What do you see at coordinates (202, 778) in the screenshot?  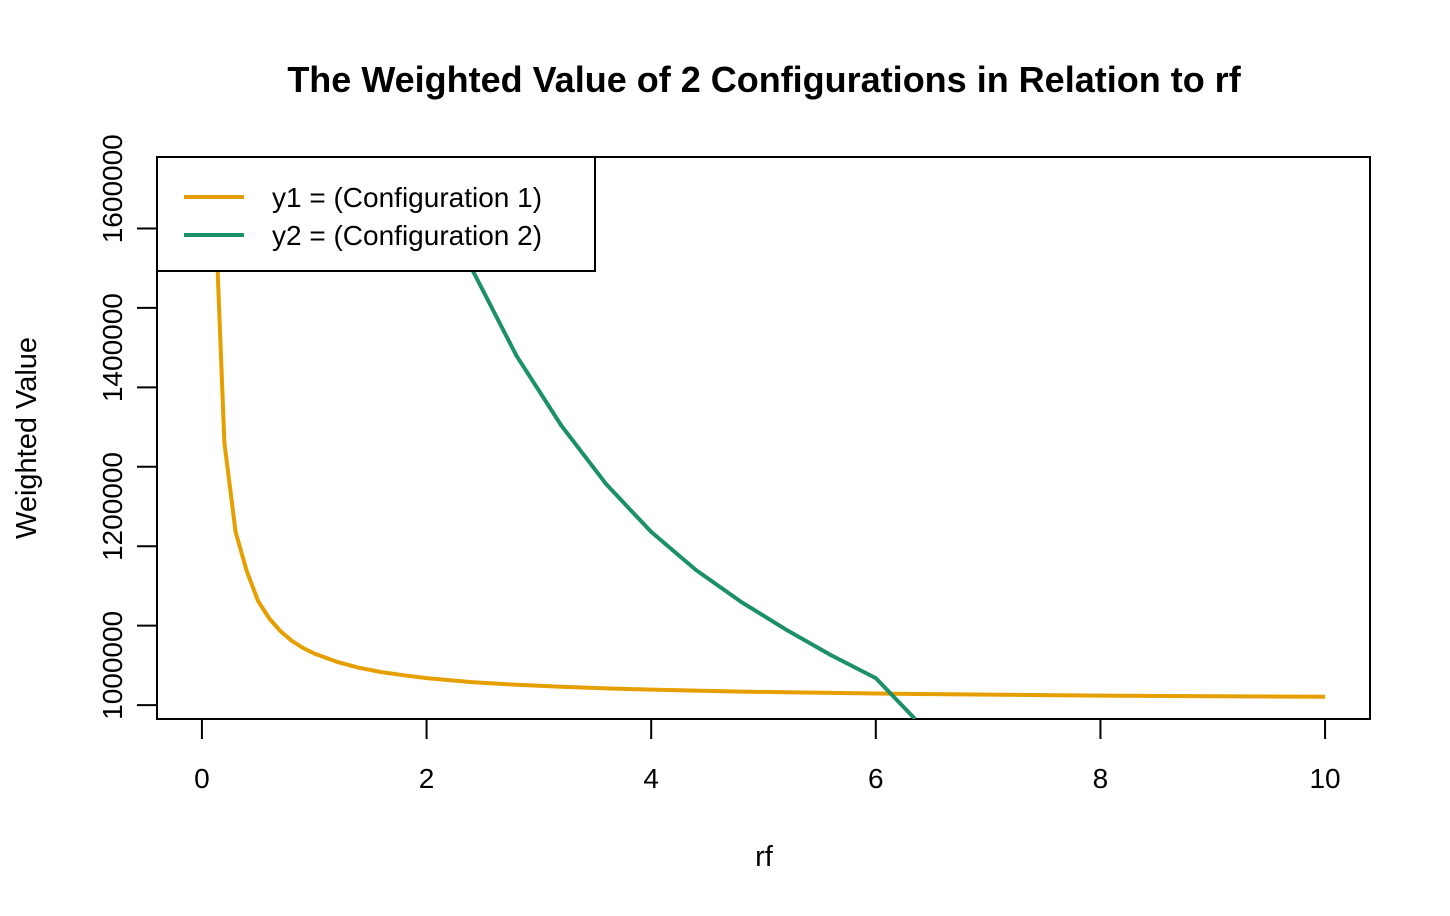 I see `x-tick-label: 0` at bounding box center [202, 778].